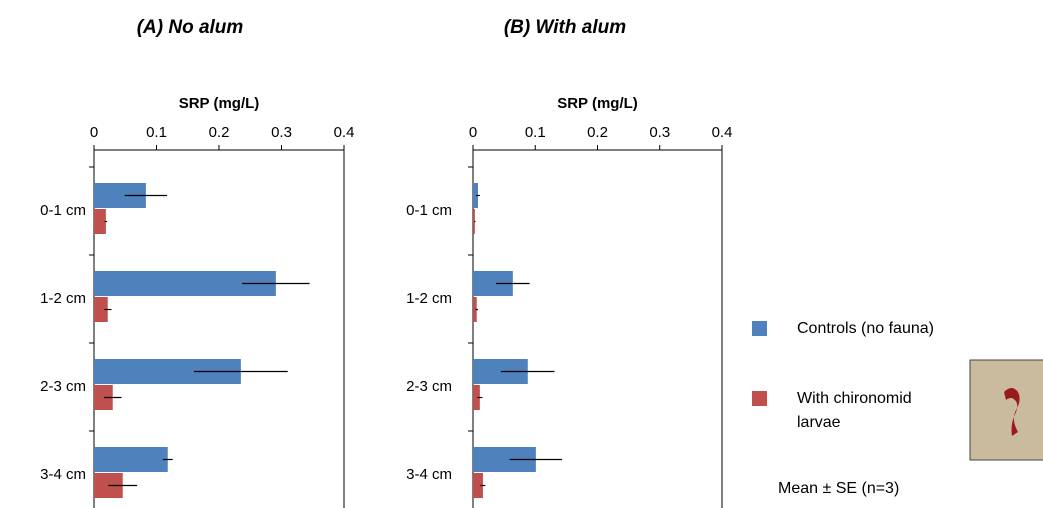  Describe the element at coordinates (839, 488) in the screenshot. I see `annotation: Mean ± SE (n=3)` at that location.